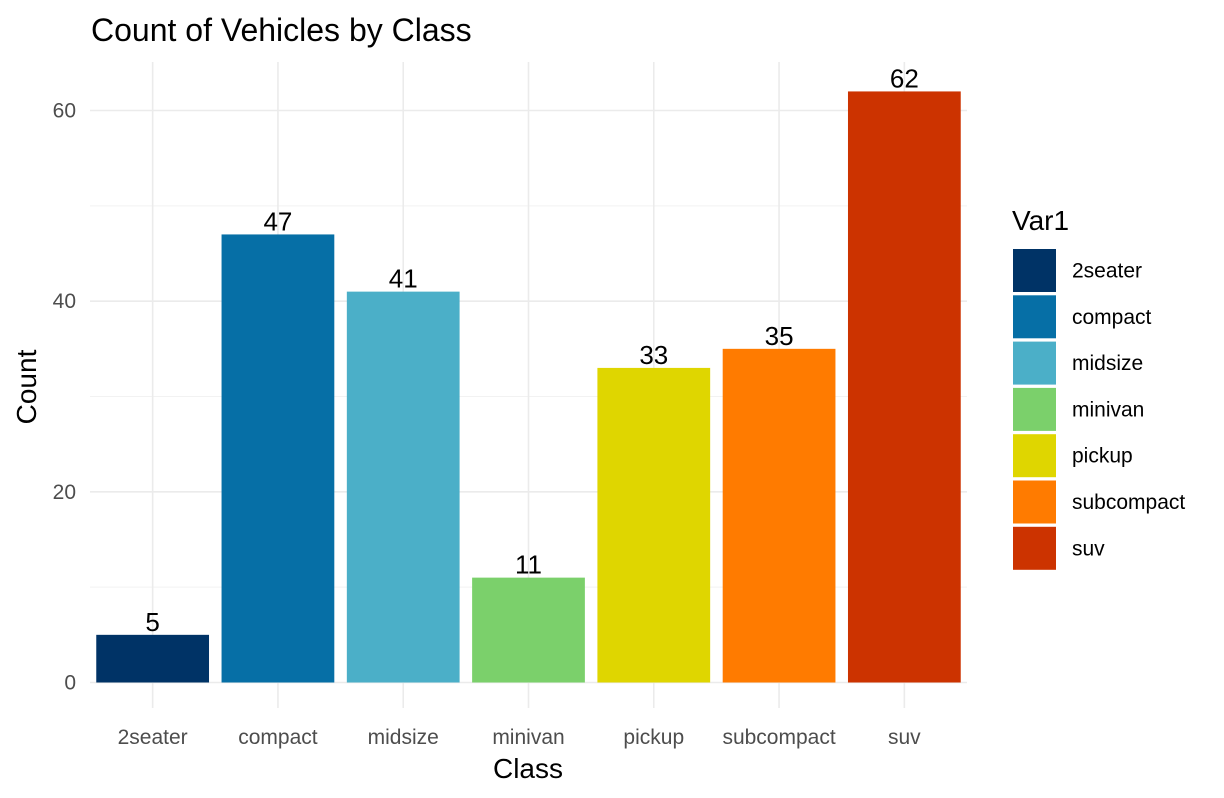 The image size is (1224, 798). Describe the element at coordinates (403, 737) in the screenshot. I see `x-tick-label: midsize` at that location.